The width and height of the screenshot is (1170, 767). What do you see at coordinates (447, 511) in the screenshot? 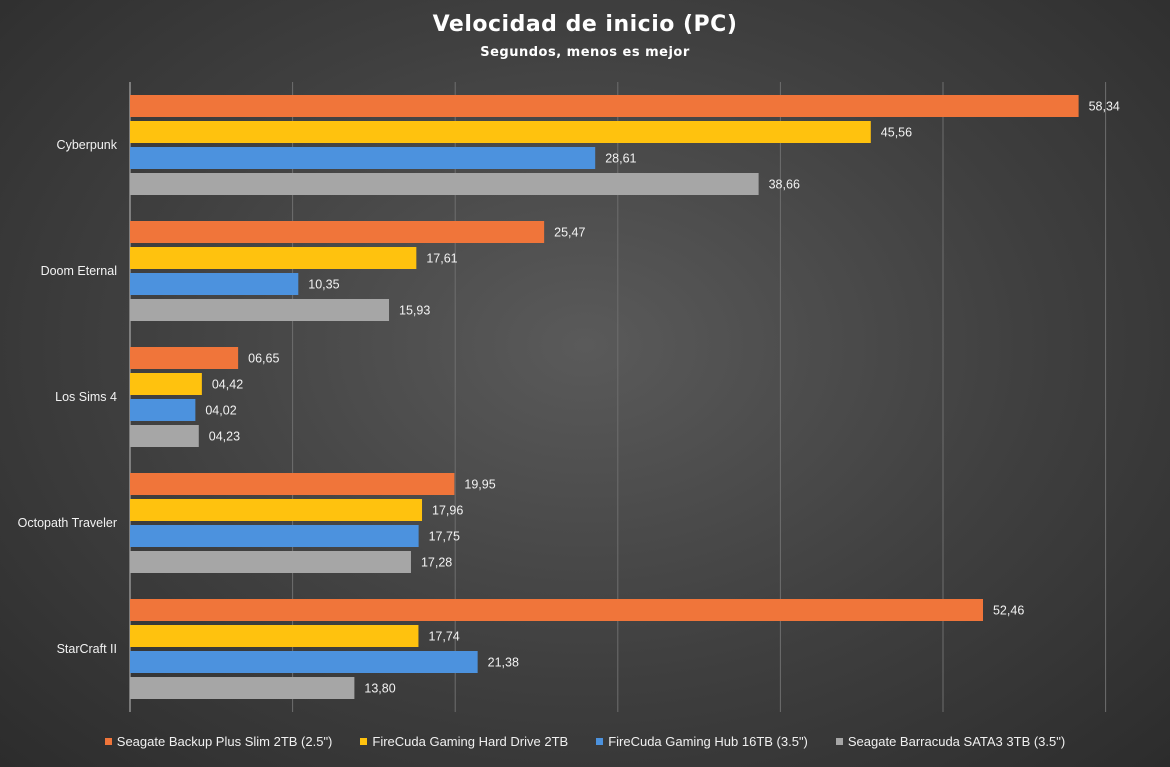
I see `data-label: 17,96` at bounding box center [447, 511].